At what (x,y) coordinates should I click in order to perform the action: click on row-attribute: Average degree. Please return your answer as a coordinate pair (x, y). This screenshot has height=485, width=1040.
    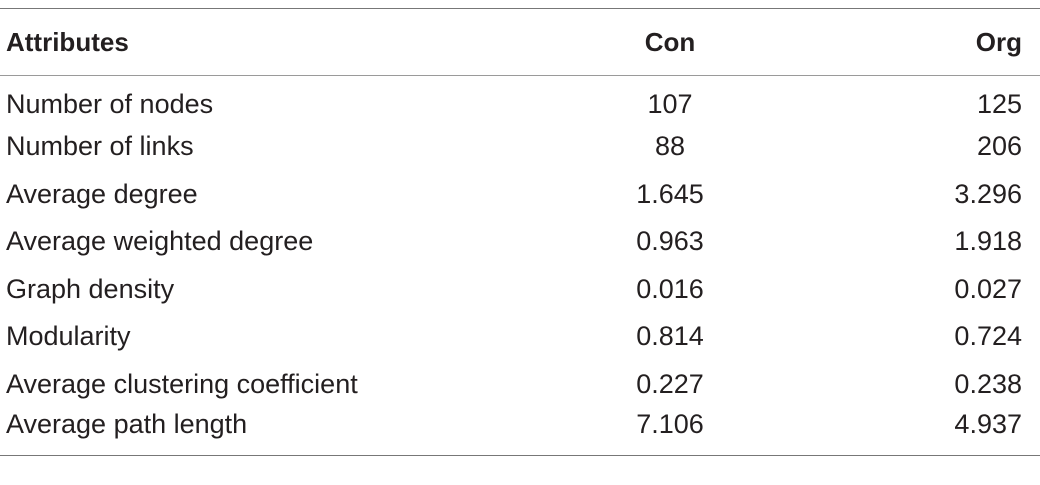
    Looking at the image, I should click on (102, 193).